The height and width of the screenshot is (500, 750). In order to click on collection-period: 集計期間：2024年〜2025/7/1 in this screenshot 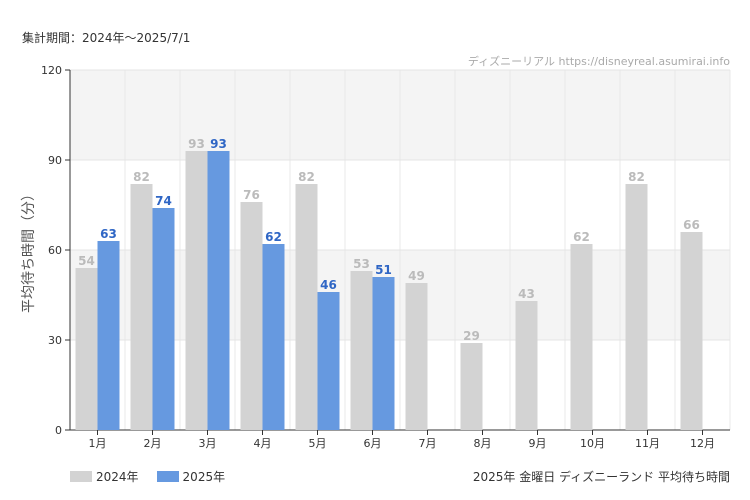, I will do `click(106, 38)`.